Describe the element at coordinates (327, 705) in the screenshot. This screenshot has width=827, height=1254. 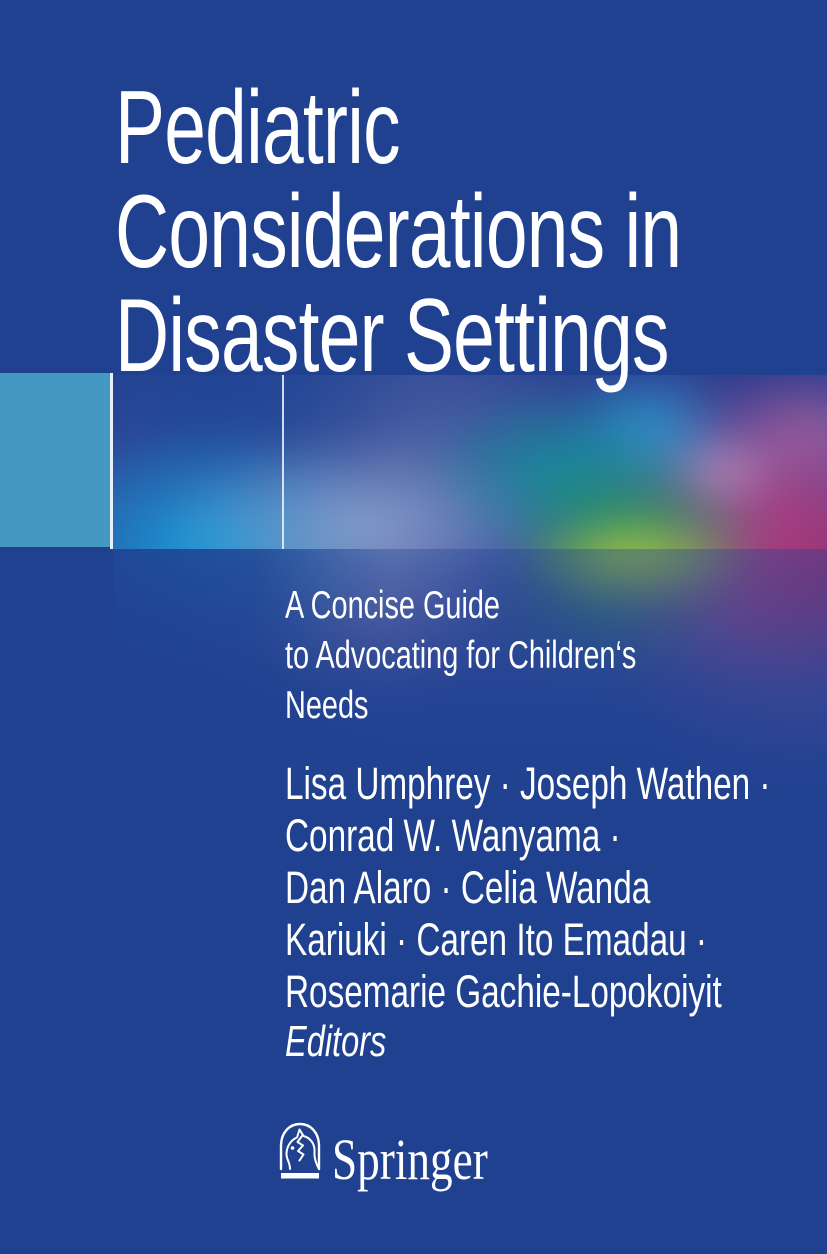
I see `subtitle-line: Needs` at that location.